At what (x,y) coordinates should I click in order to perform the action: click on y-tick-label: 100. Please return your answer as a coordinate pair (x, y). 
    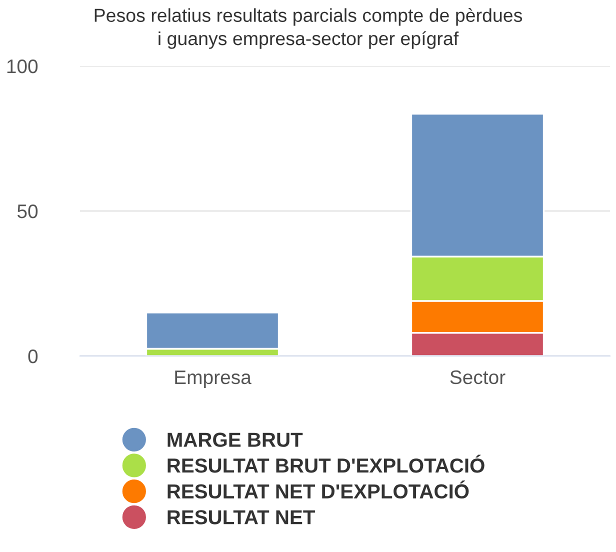
    Looking at the image, I should click on (22, 66).